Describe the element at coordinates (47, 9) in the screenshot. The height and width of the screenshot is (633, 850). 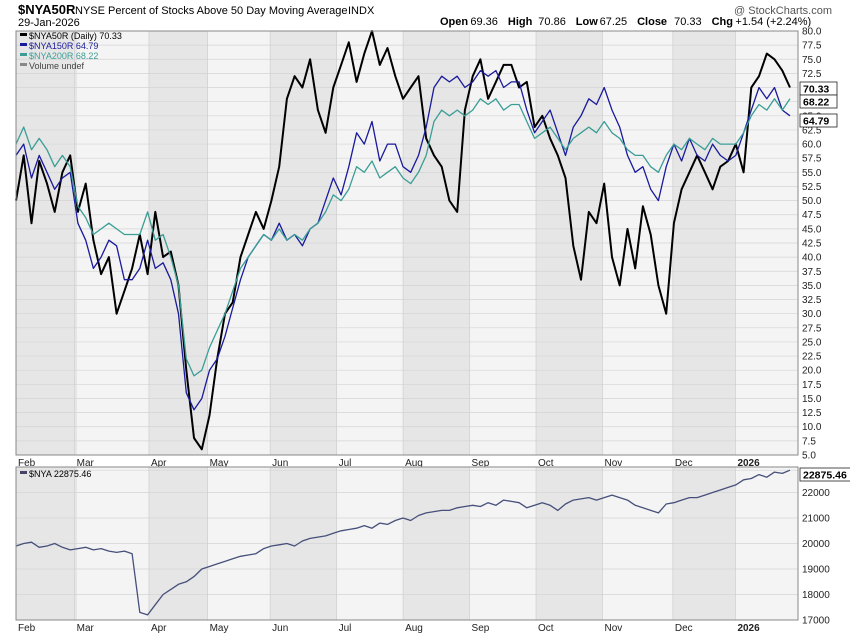
I see `chart-symbol: $NYA50R` at that location.